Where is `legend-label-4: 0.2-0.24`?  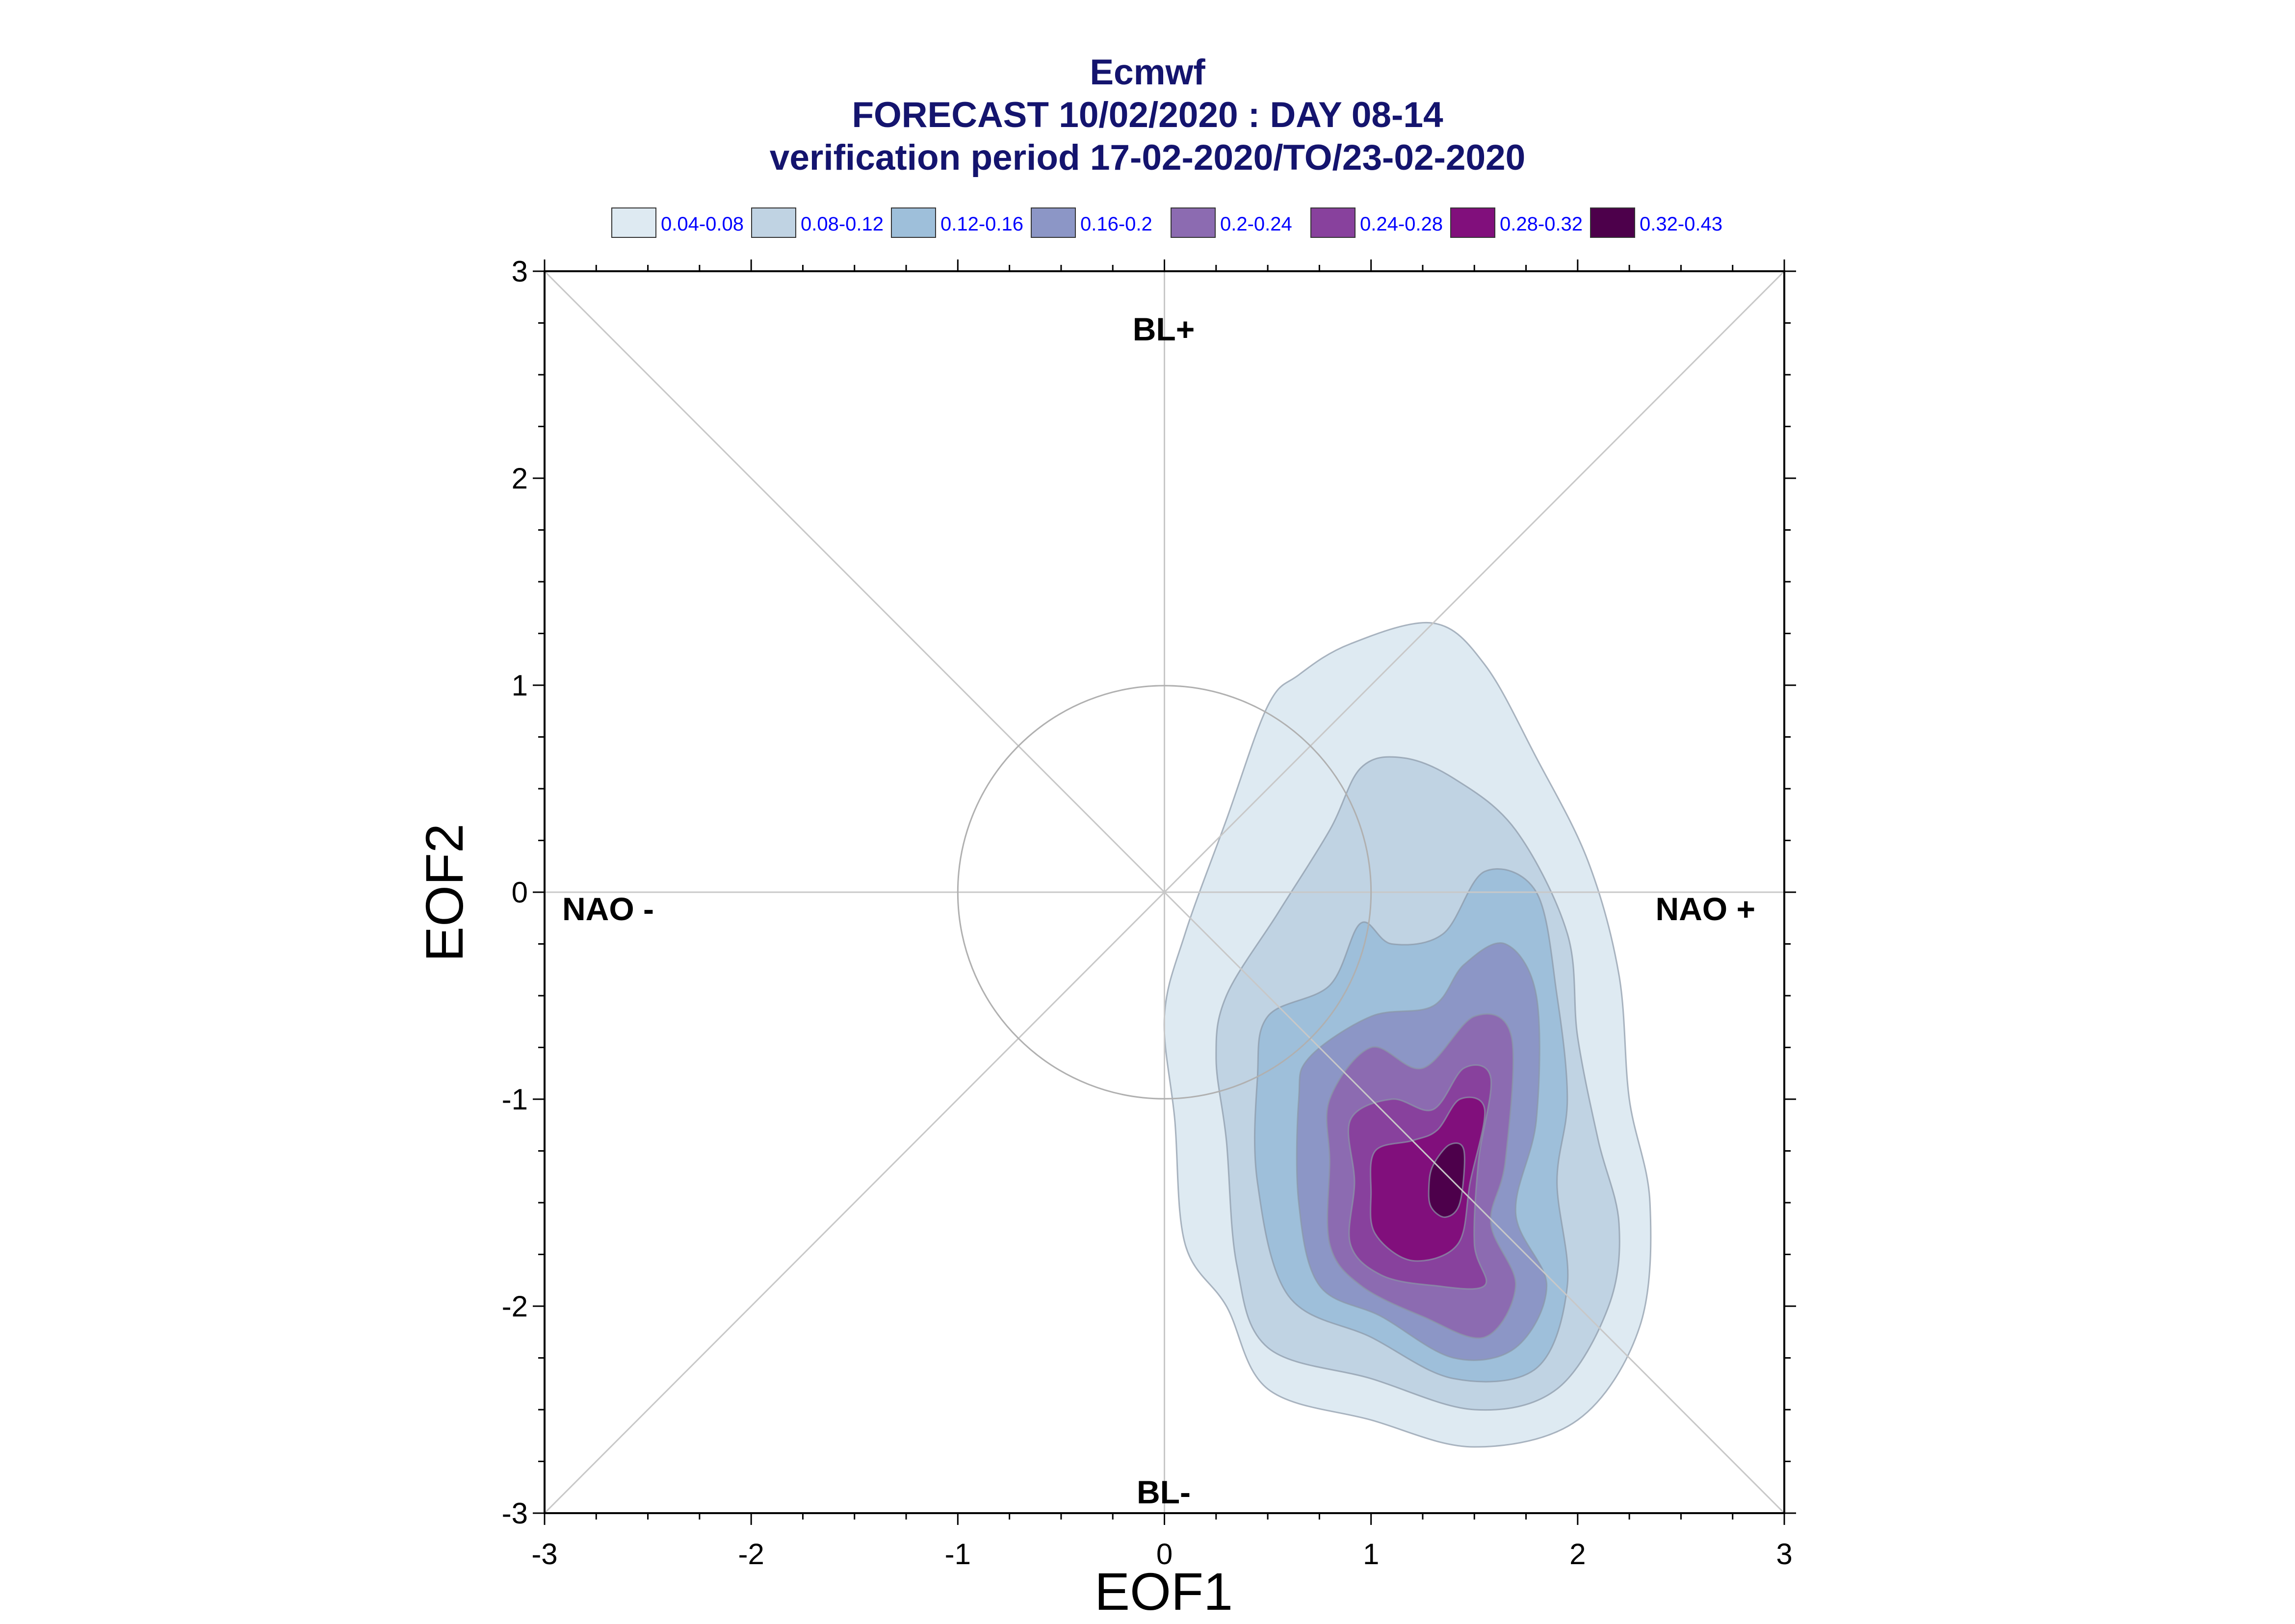
legend-label-4: 0.2-0.24 is located at coordinates (1256, 224).